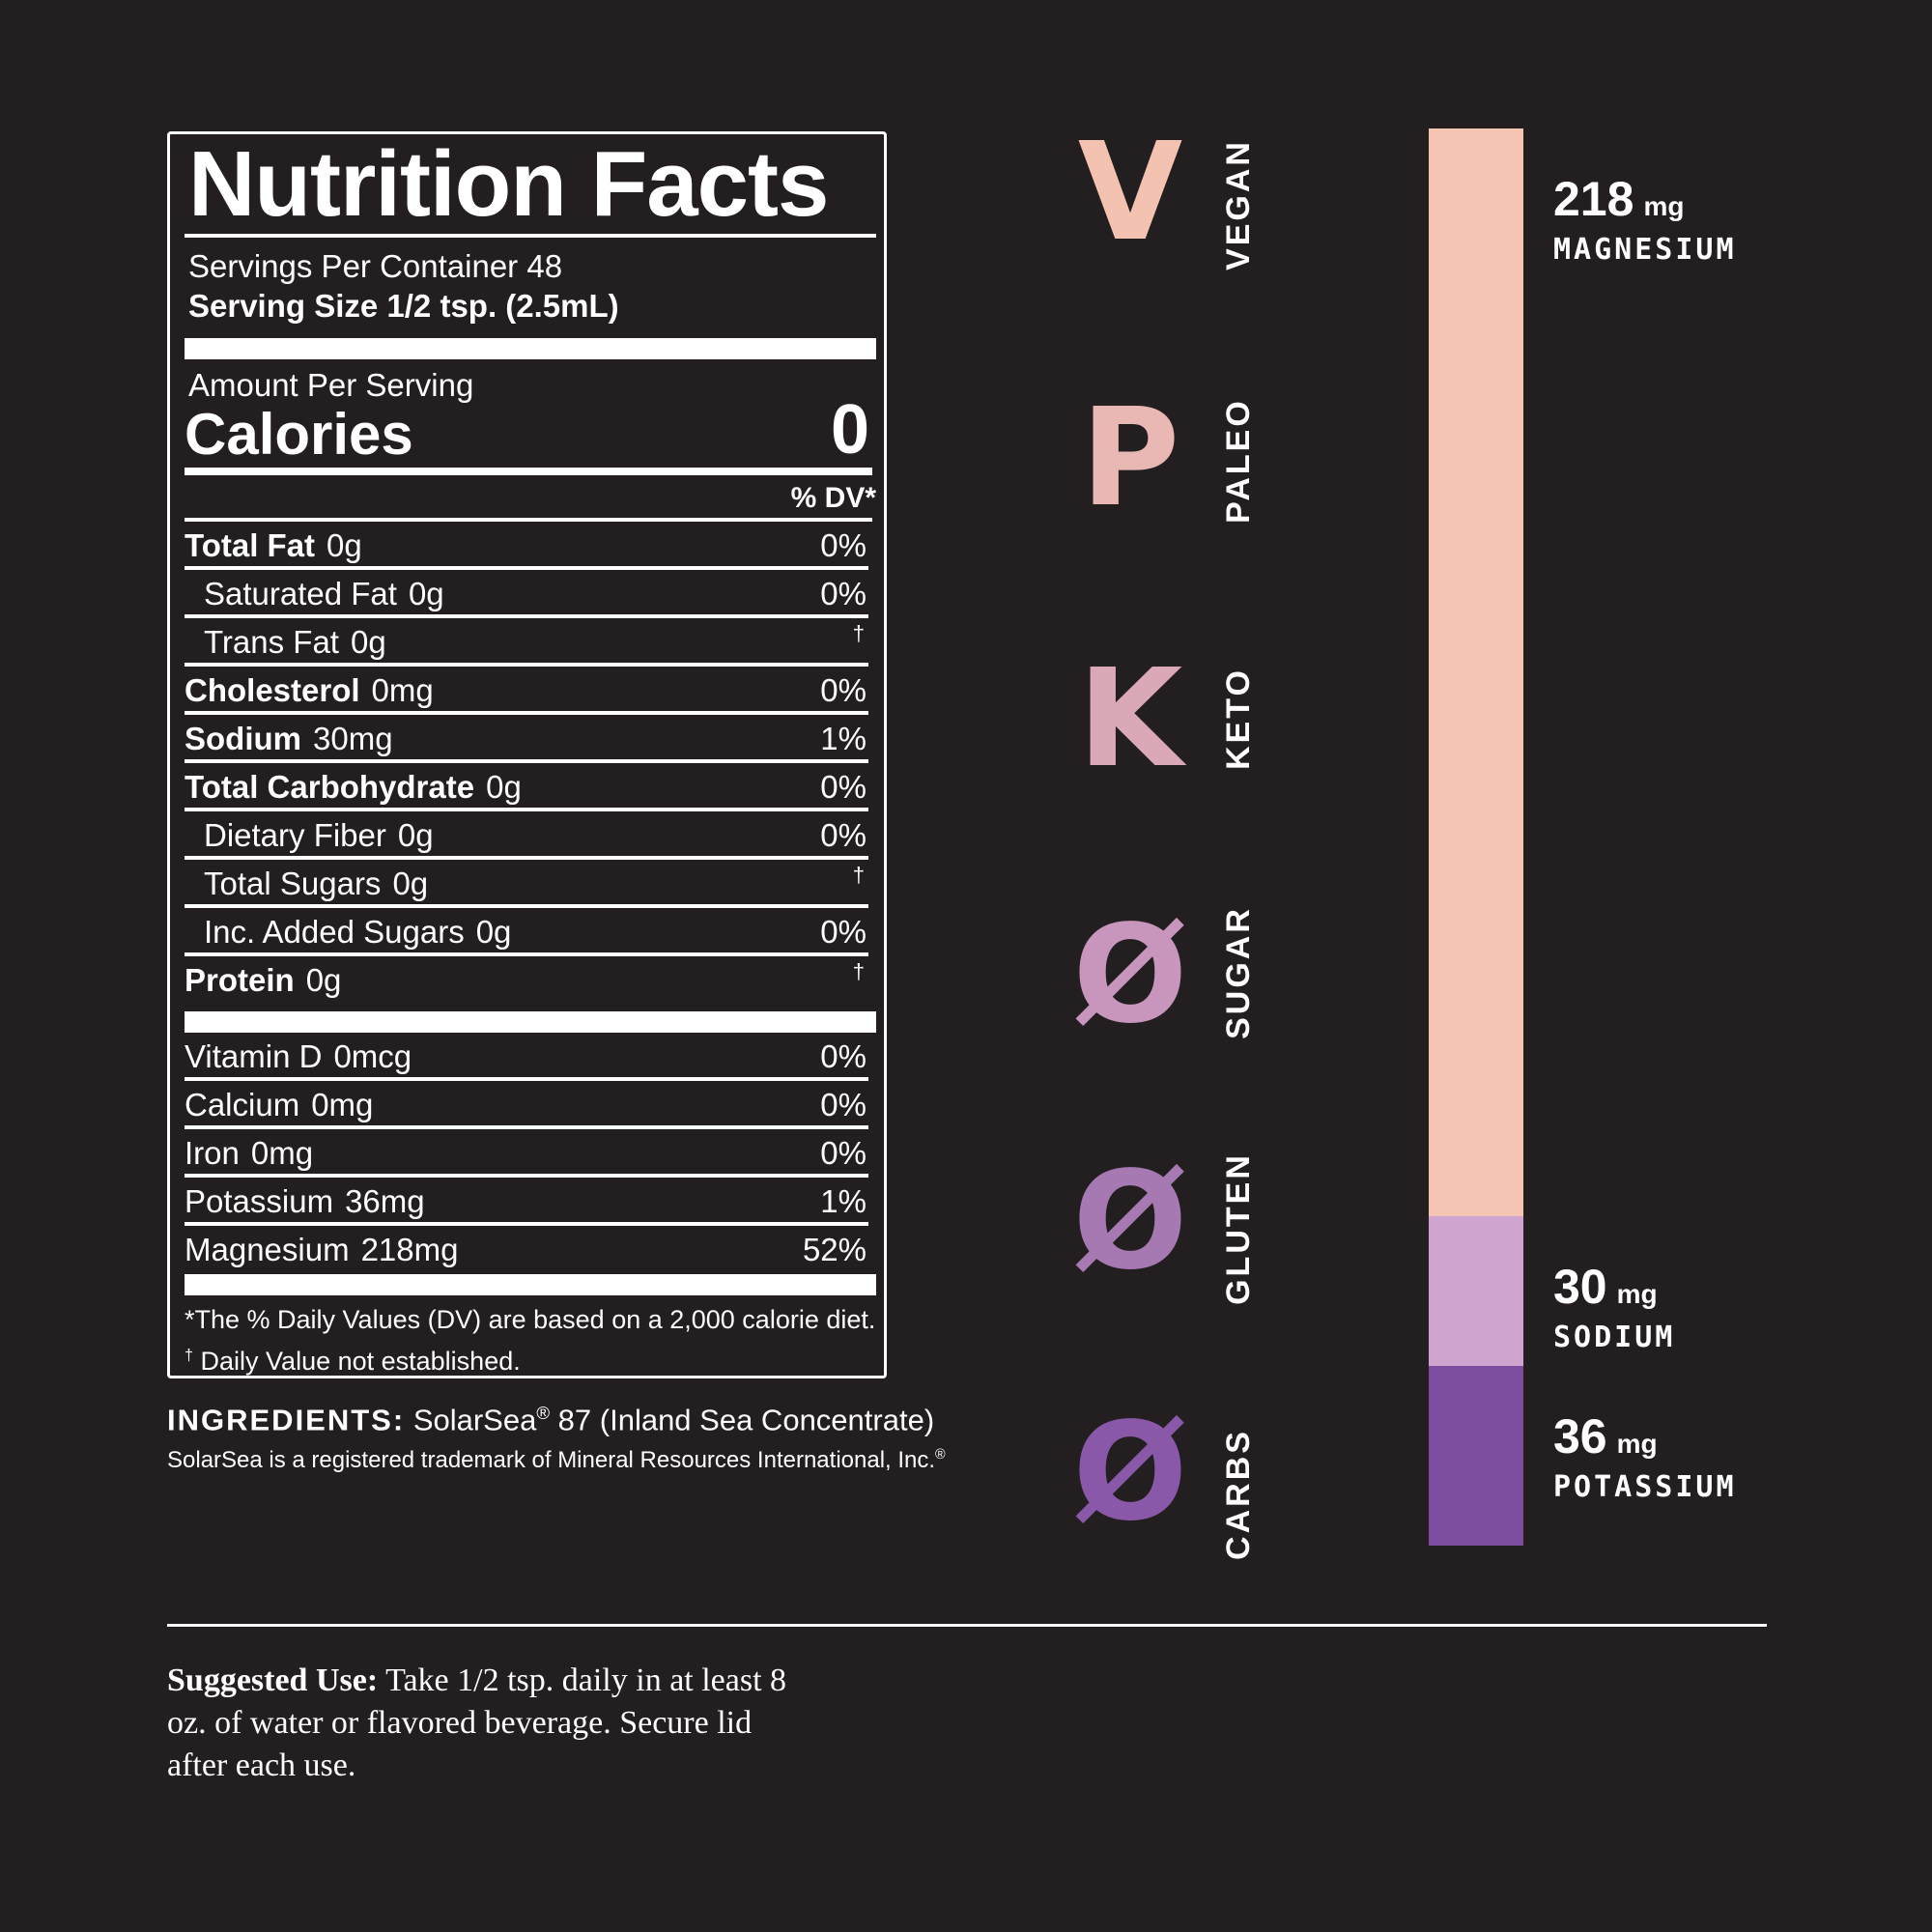 This screenshot has height=1932, width=1932. I want to click on calories-value: 0, so click(849, 430).